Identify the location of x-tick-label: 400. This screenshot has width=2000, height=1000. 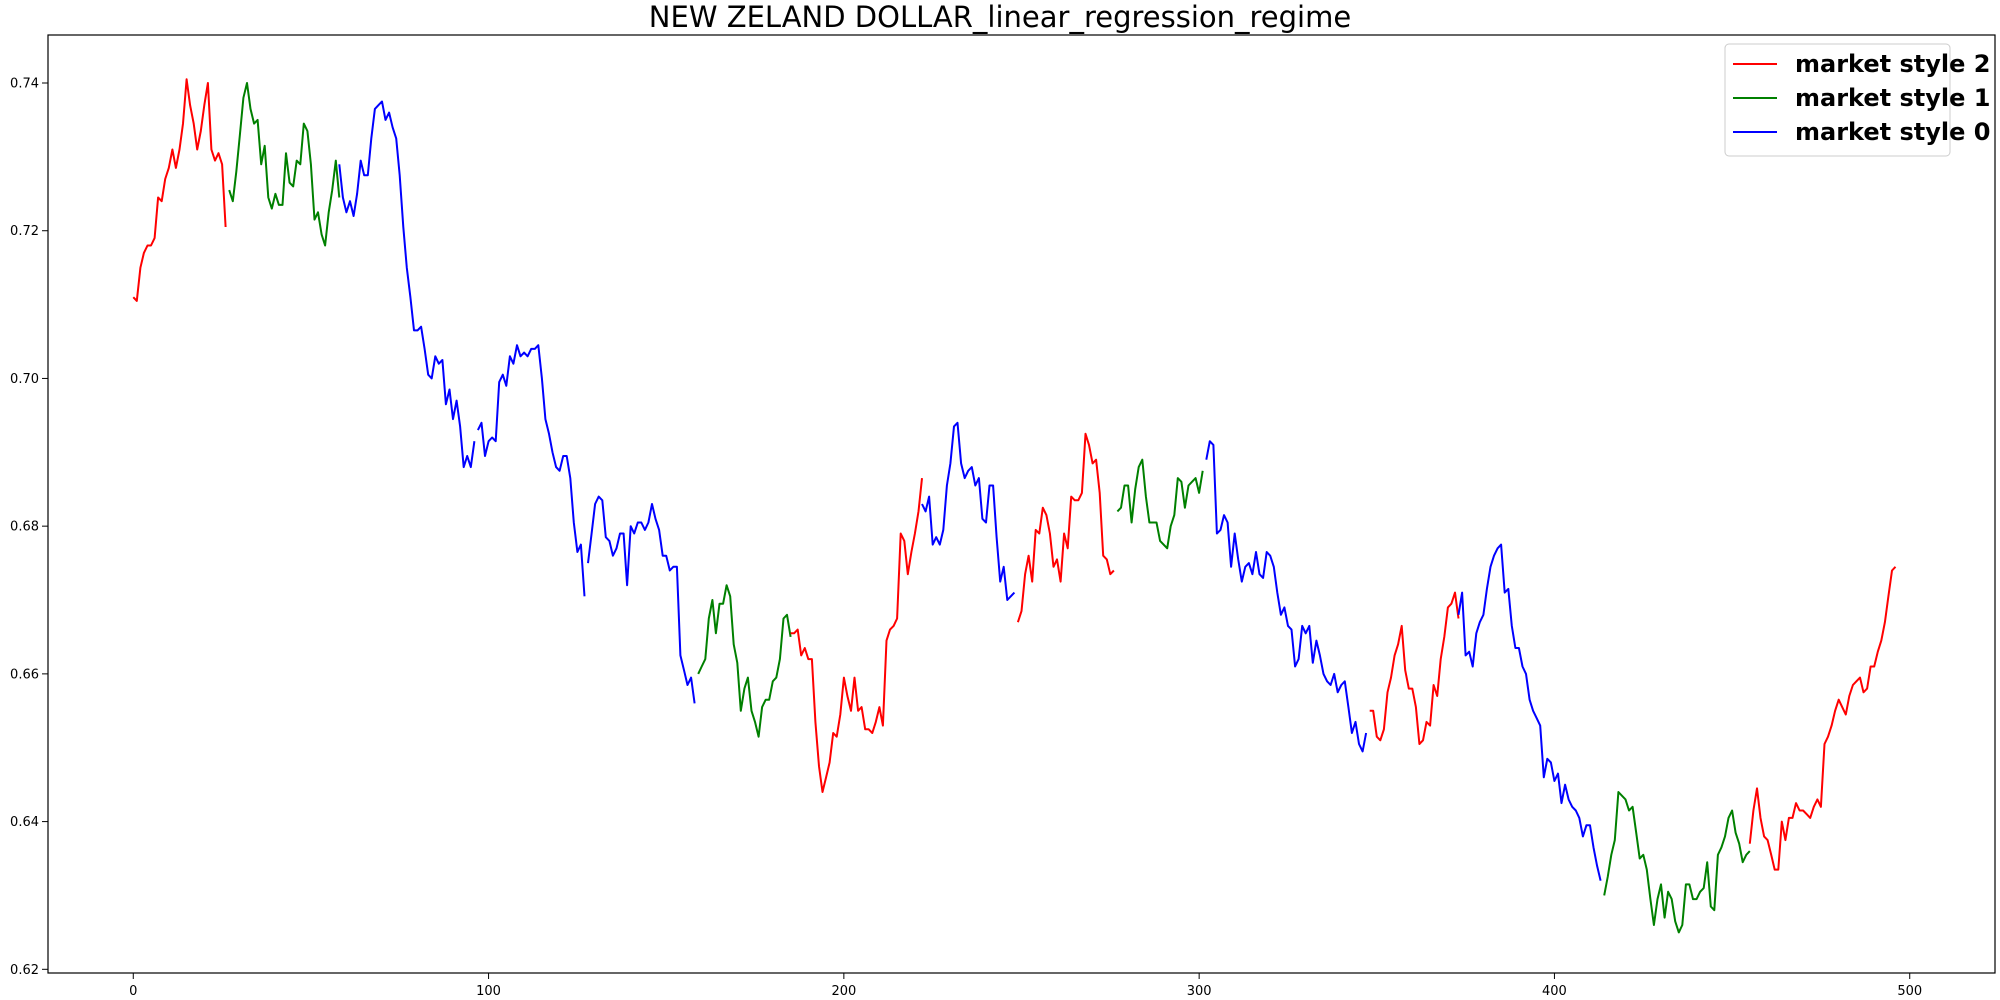
(1554, 991).